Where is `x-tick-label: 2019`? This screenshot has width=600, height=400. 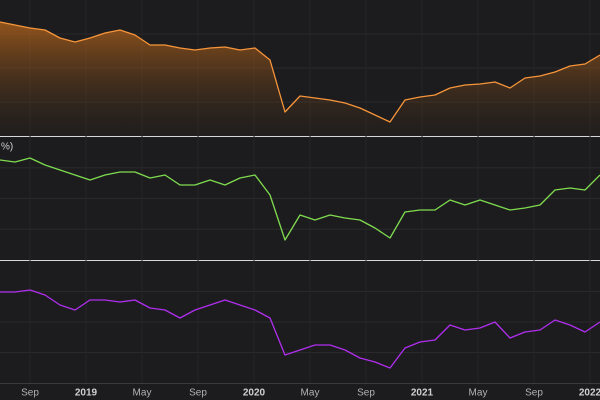
x-tick-label: 2019 is located at coordinates (86, 393).